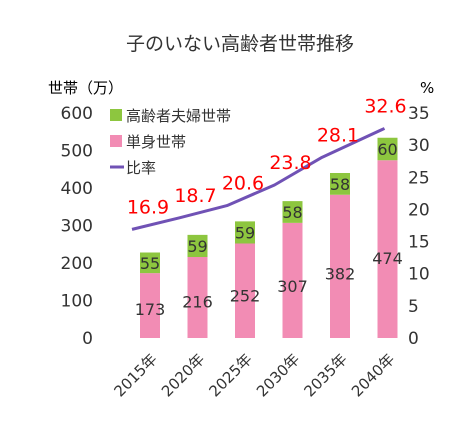 This screenshot has width=469, height=442. What do you see at coordinates (413, 339) in the screenshot?
I see `right-tick-0: 0` at bounding box center [413, 339].